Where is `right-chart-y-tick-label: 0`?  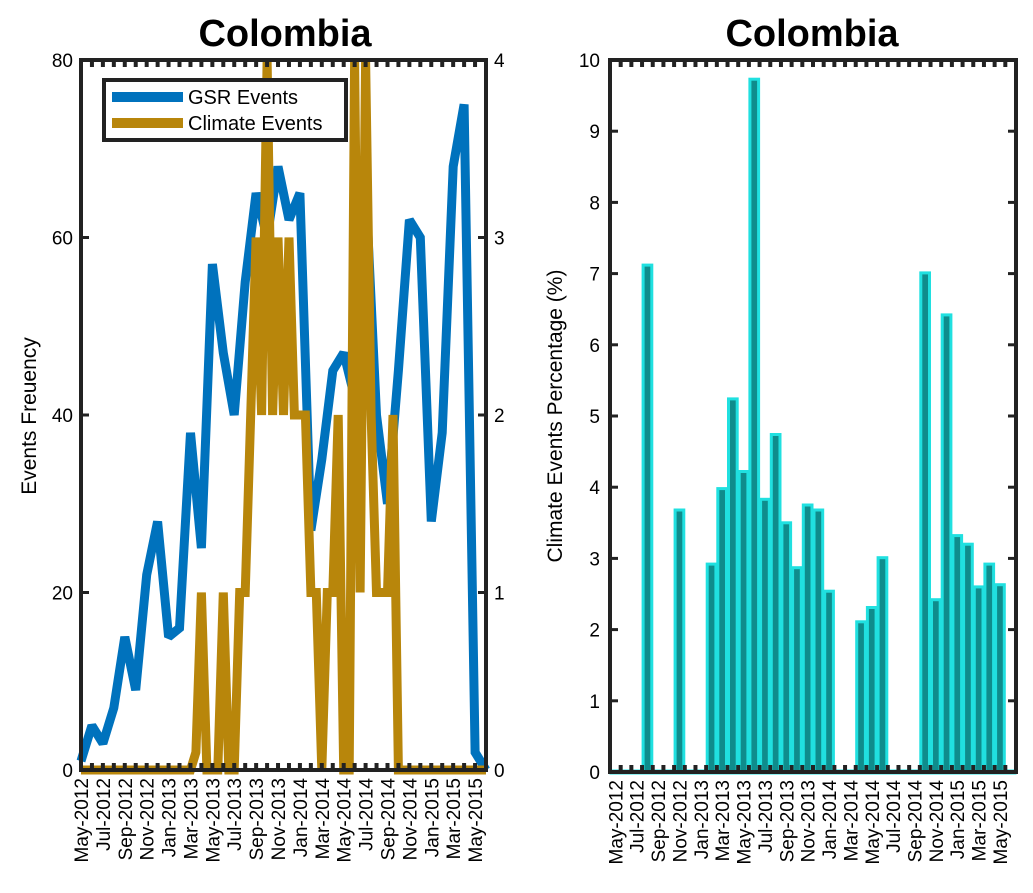
right-chart-y-tick-label: 0 is located at coordinates (594, 773).